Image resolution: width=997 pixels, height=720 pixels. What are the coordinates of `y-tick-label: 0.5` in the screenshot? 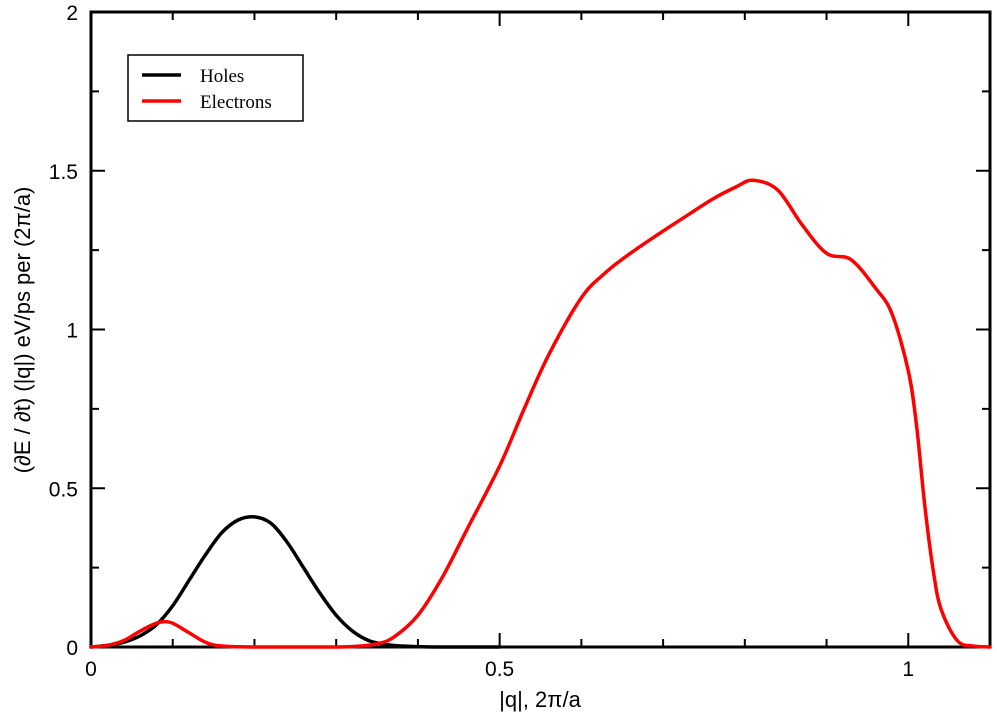 It's located at (63, 489).